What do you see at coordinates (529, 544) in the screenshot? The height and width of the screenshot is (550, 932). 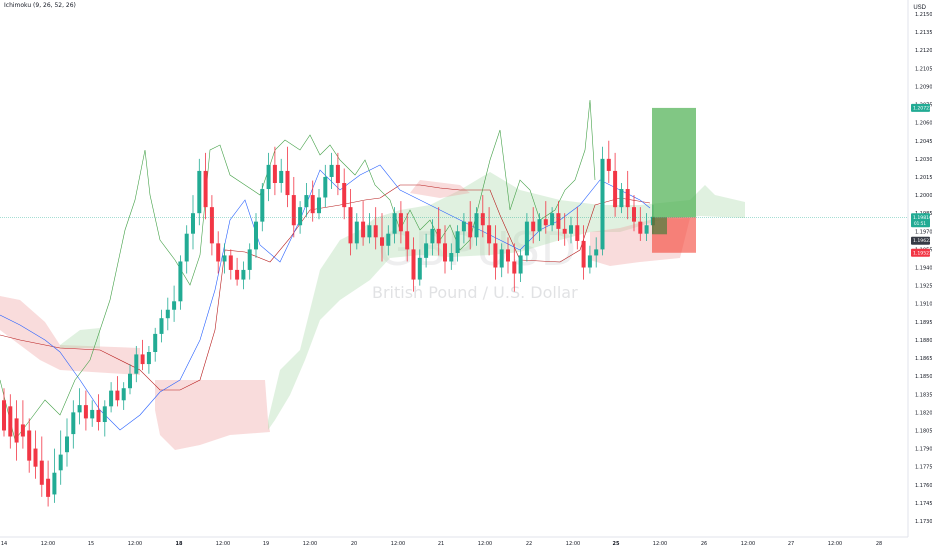 I see `time-tick-label: 22` at bounding box center [529, 544].